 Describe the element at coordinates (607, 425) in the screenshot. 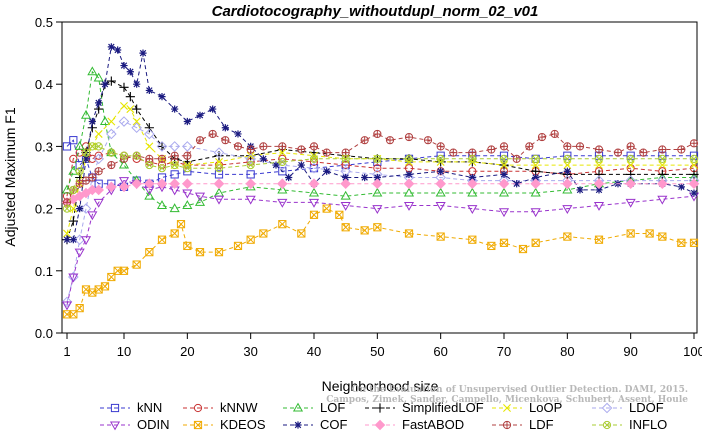

I see `legend-marker-cross` at that location.